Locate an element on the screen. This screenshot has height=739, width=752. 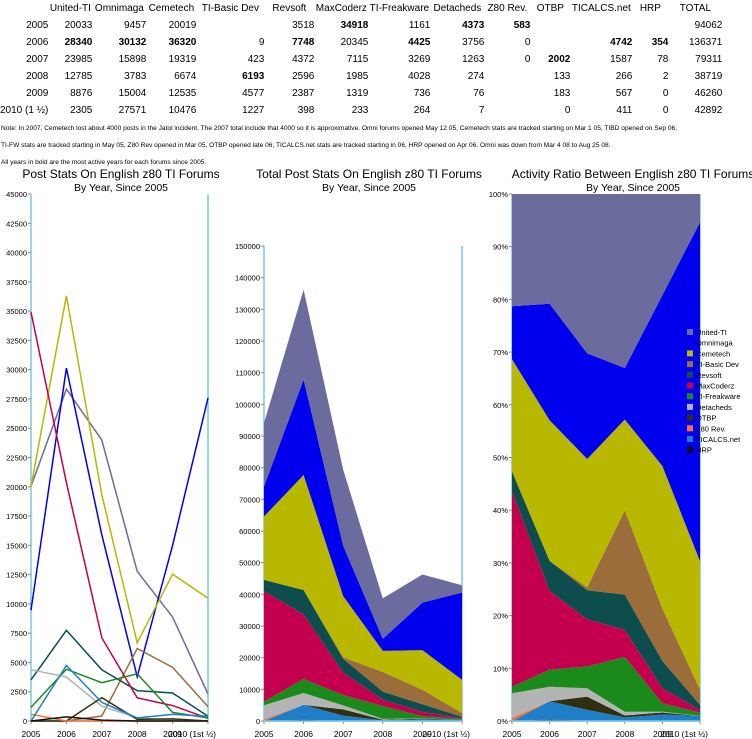
table-cell: 1587 is located at coordinates (621, 59).